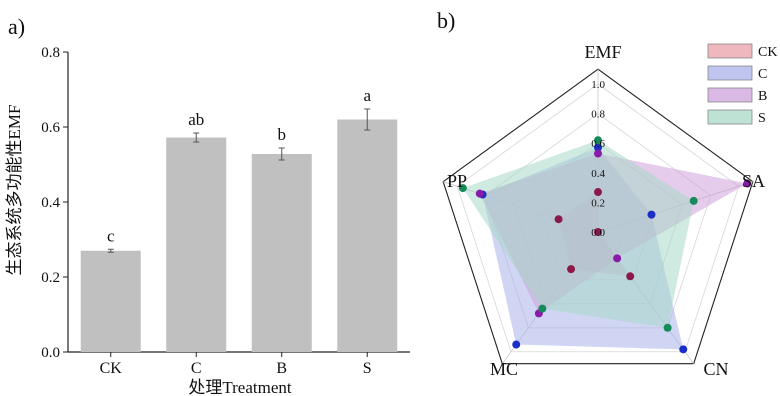  What do you see at coordinates (196, 119) in the screenshot?
I see `significance-letter: ab` at bounding box center [196, 119].